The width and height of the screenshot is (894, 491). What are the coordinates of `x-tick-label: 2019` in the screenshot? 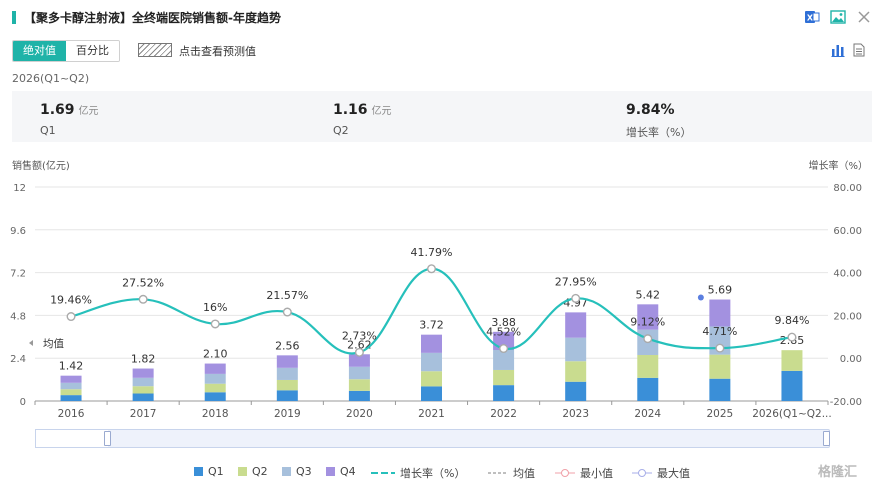 It's located at (287, 414).